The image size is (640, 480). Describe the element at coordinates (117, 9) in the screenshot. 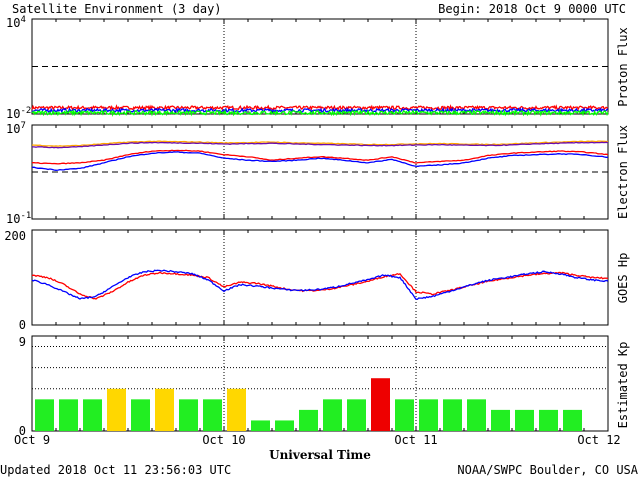

I see `chart-title: Satellite Environment (3 day)` at that location.